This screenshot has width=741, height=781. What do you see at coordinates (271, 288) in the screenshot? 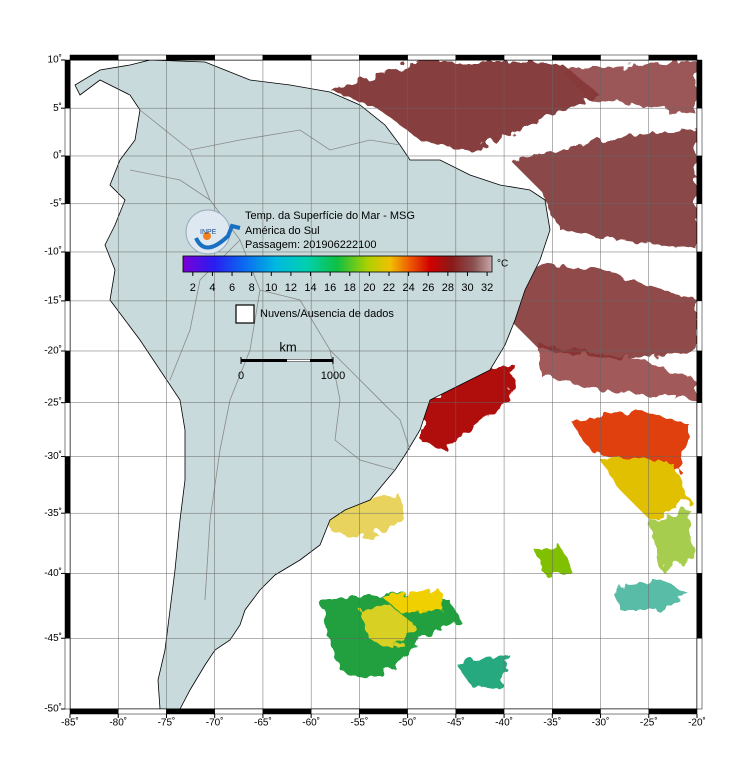
I see `colorbar-tick-label: 10` at bounding box center [271, 288].